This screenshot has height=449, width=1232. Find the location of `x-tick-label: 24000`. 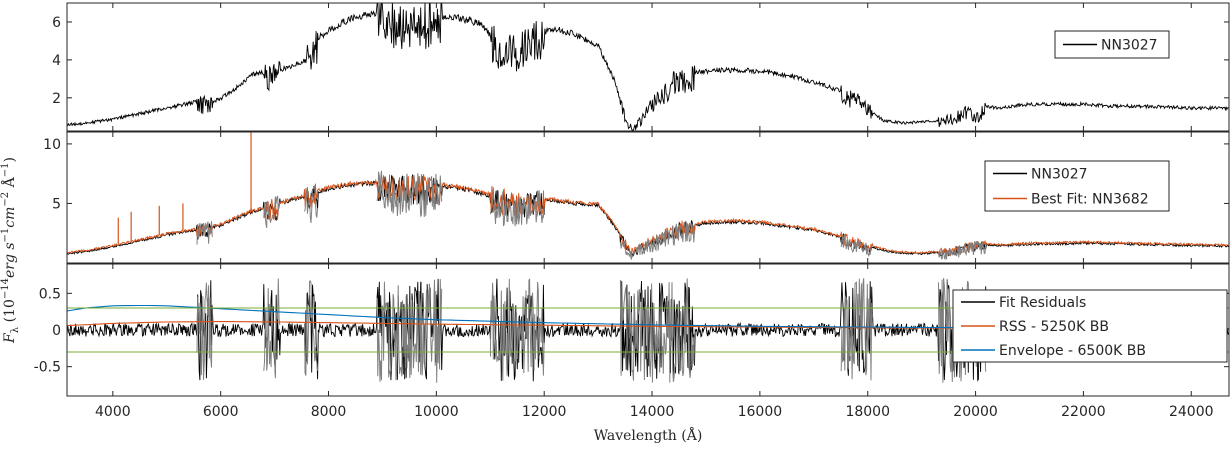

x-tick-label: 24000 is located at coordinates (1191, 412).